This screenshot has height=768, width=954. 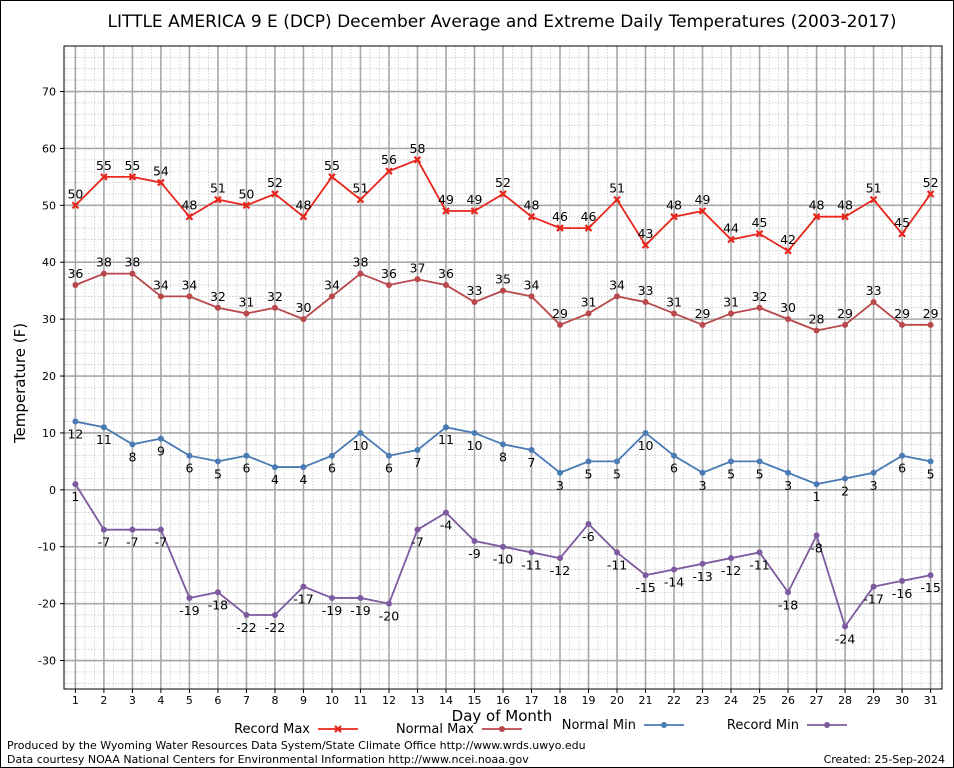 What do you see at coordinates (874, 485) in the screenshot?
I see `data-label: 3` at bounding box center [874, 485].